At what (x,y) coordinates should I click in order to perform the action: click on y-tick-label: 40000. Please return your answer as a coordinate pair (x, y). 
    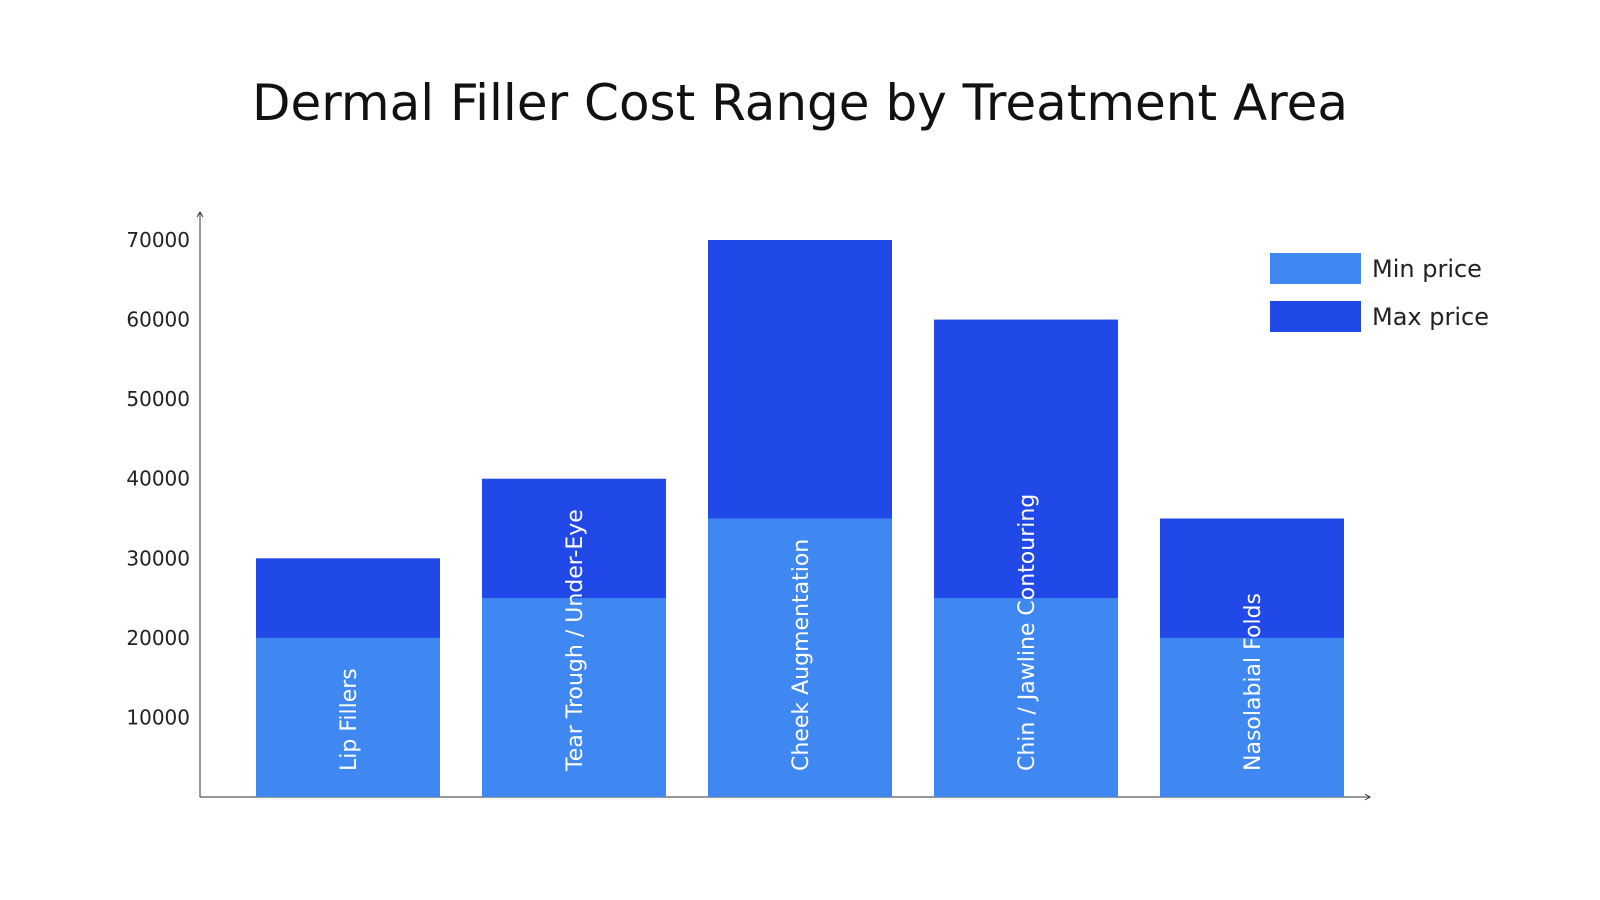
    Looking at the image, I should click on (158, 479).